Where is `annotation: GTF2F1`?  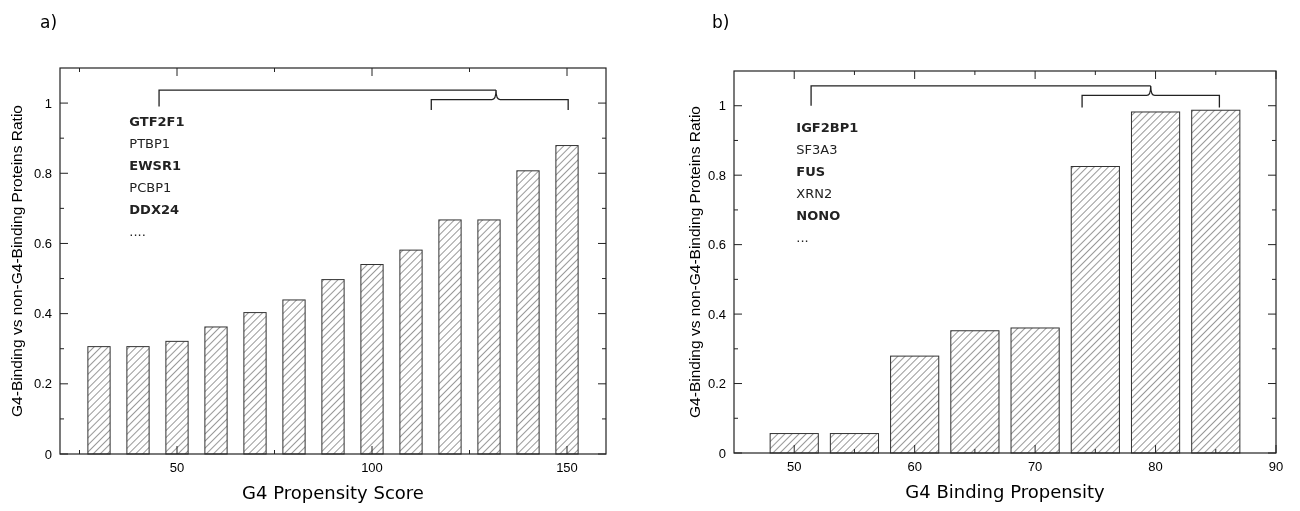
annotation: GTF2F1 is located at coordinates (157, 121).